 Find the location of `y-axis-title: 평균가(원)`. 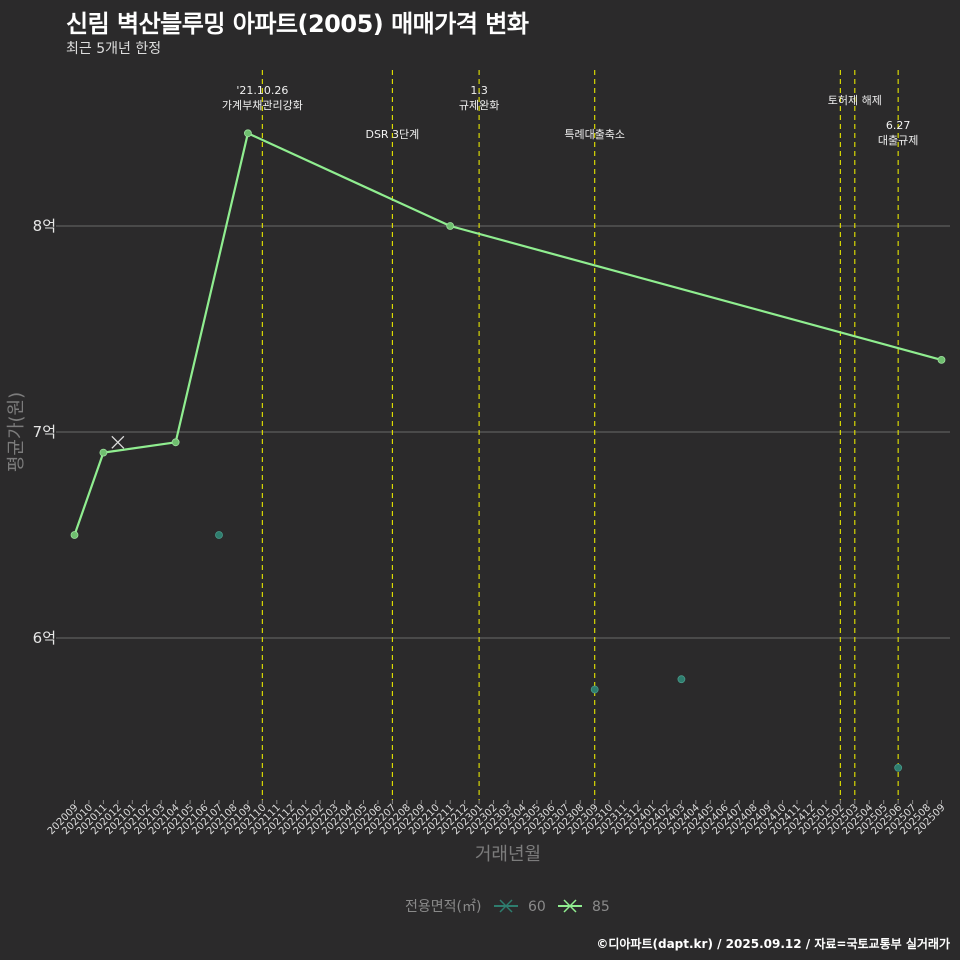

y-axis-title: 평균가(원) is located at coordinates (16, 432).